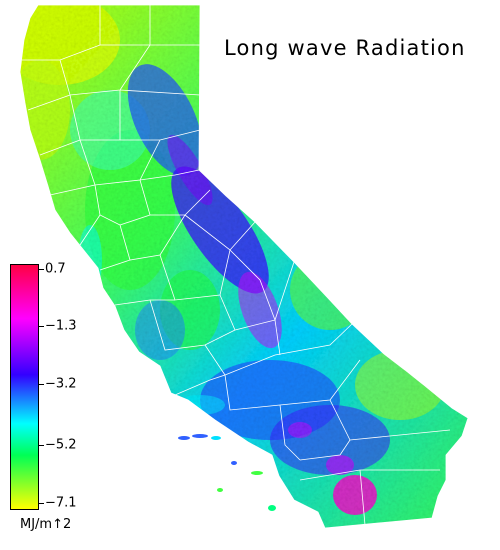  What do you see at coordinates (24, 387) in the screenshot?
I see `color-scale-bar` at bounding box center [24, 387].